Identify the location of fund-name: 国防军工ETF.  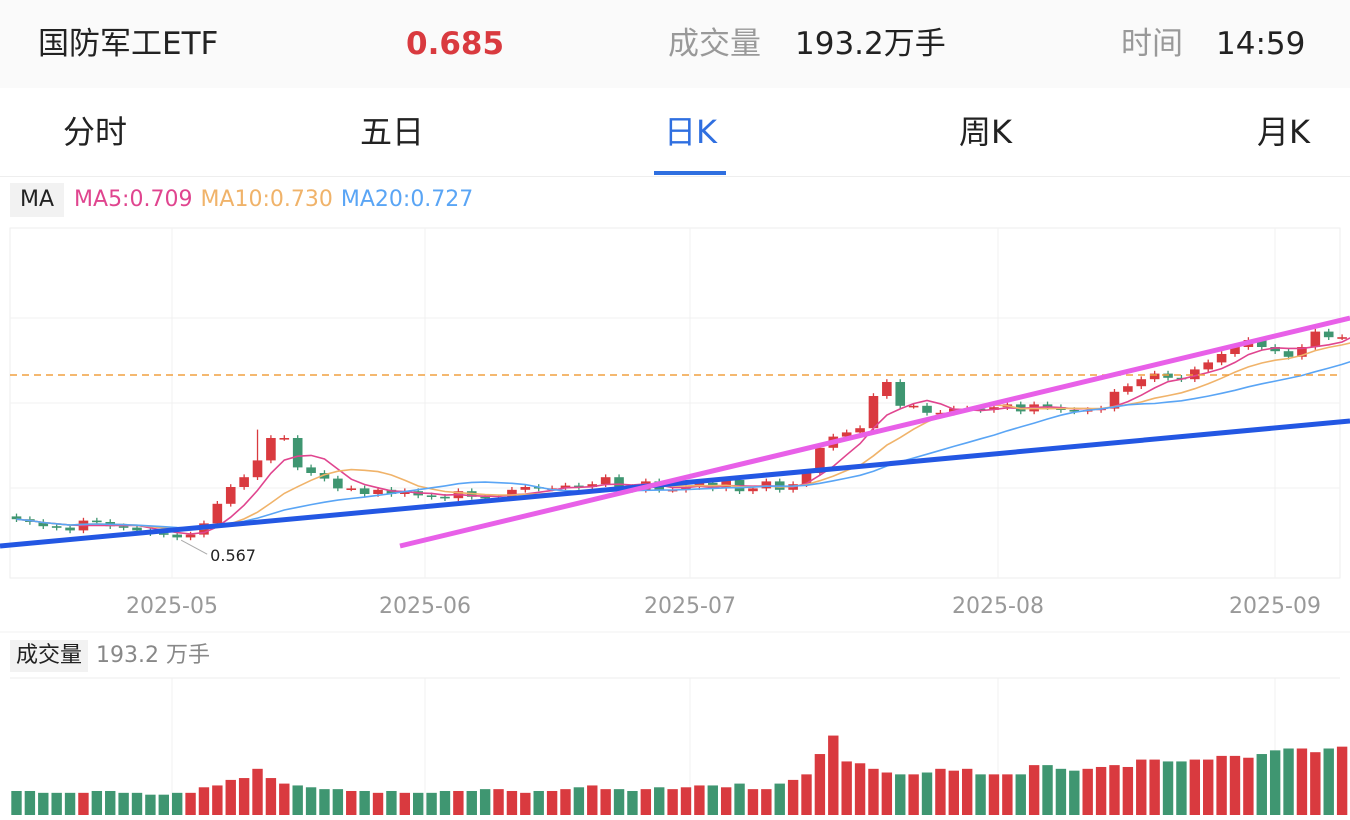
(128, 44).